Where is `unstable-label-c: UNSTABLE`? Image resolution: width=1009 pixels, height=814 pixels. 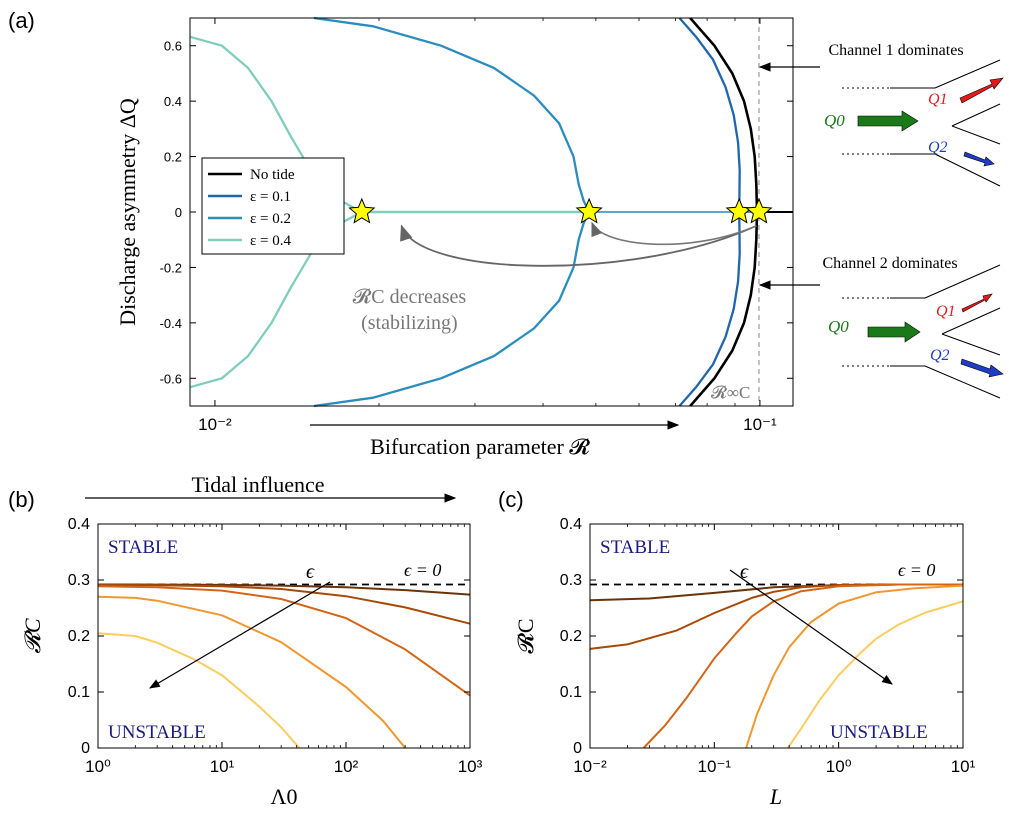 unstable-label-c: UNSTABLE is located at coordinates (879, 732).